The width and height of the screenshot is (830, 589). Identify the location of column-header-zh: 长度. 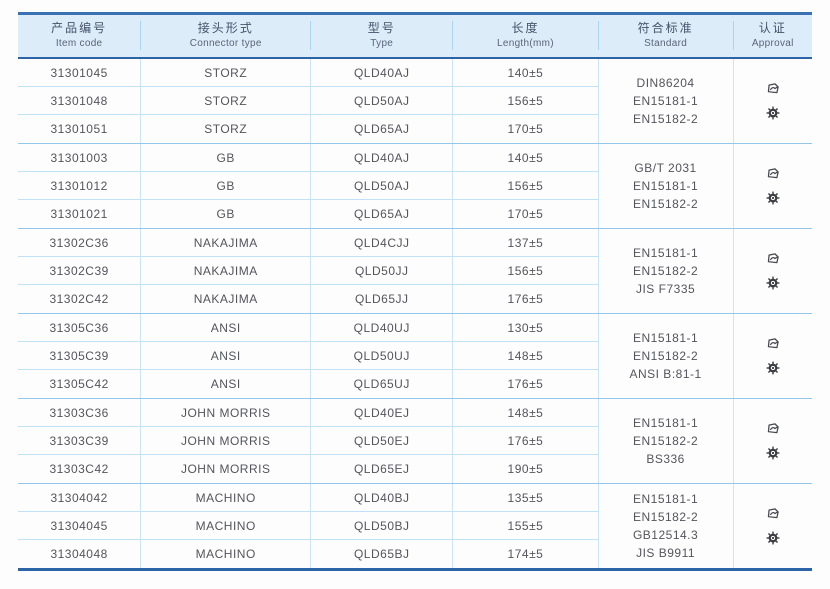
(525, 28).